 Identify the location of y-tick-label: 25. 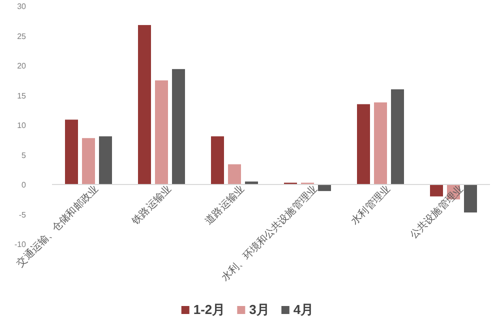
(22, 36).